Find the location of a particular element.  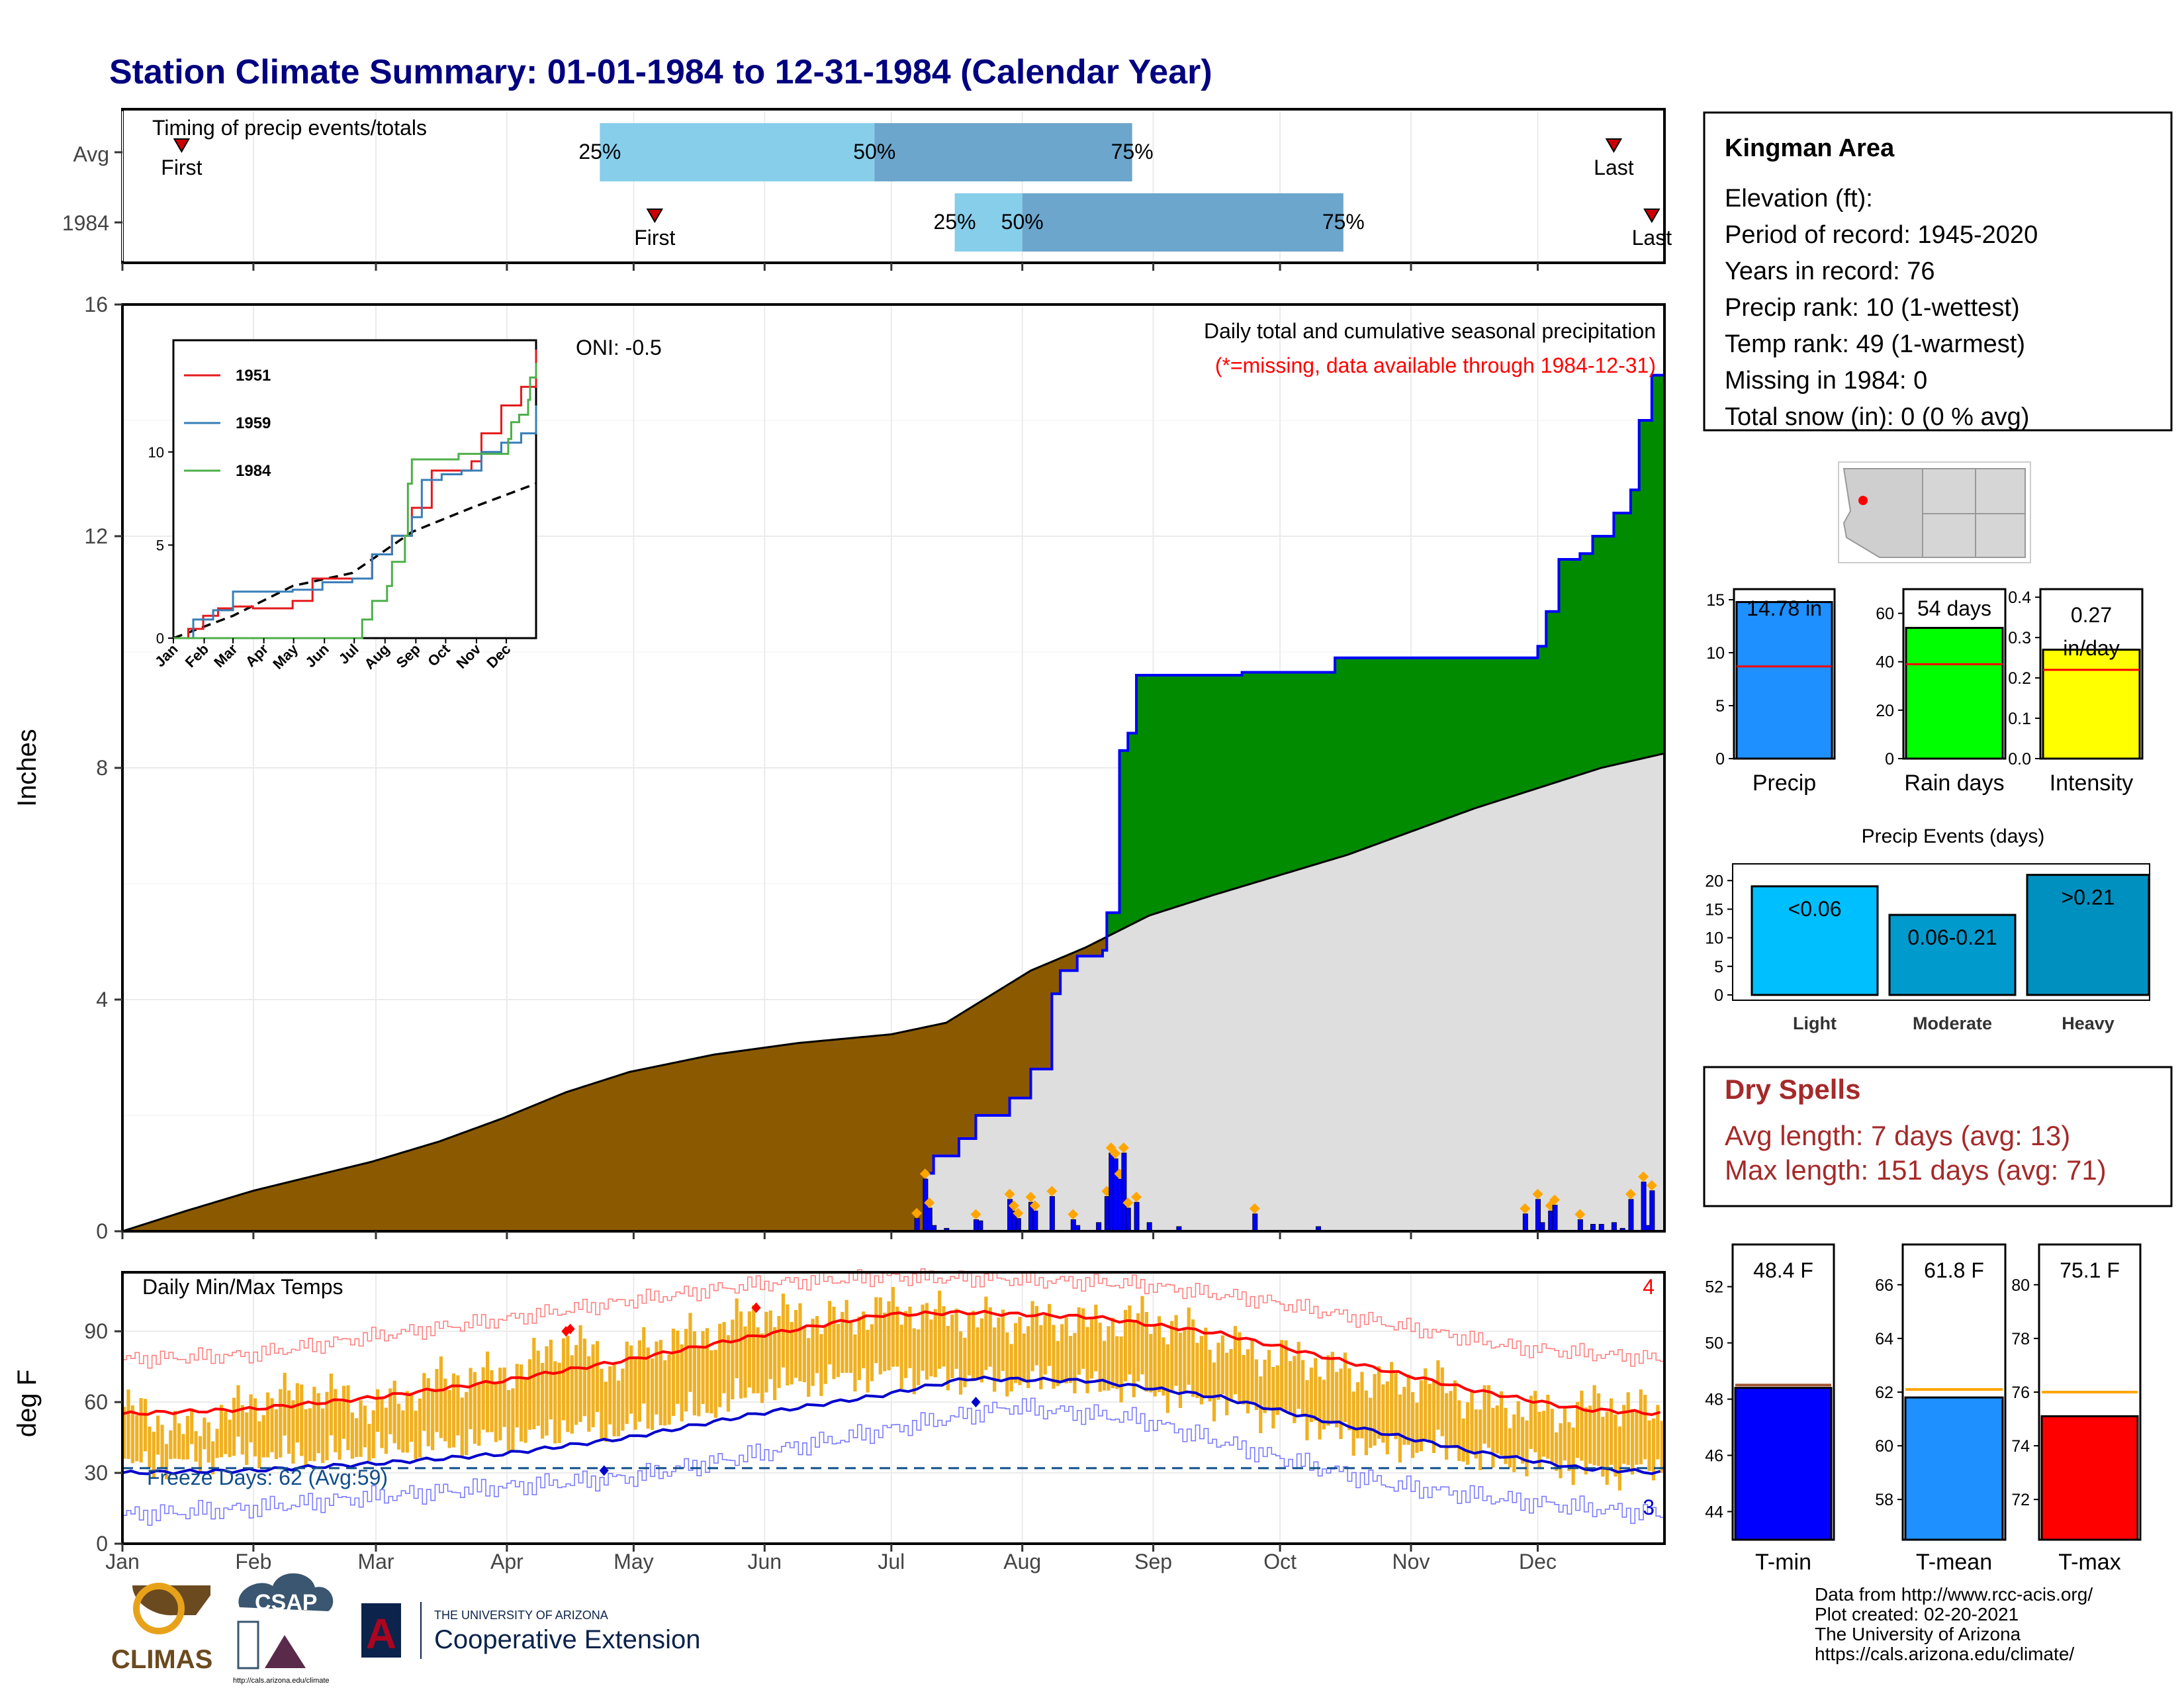

tempbar-y-tick-label: 50 is located at coordinates (1714, 1344).